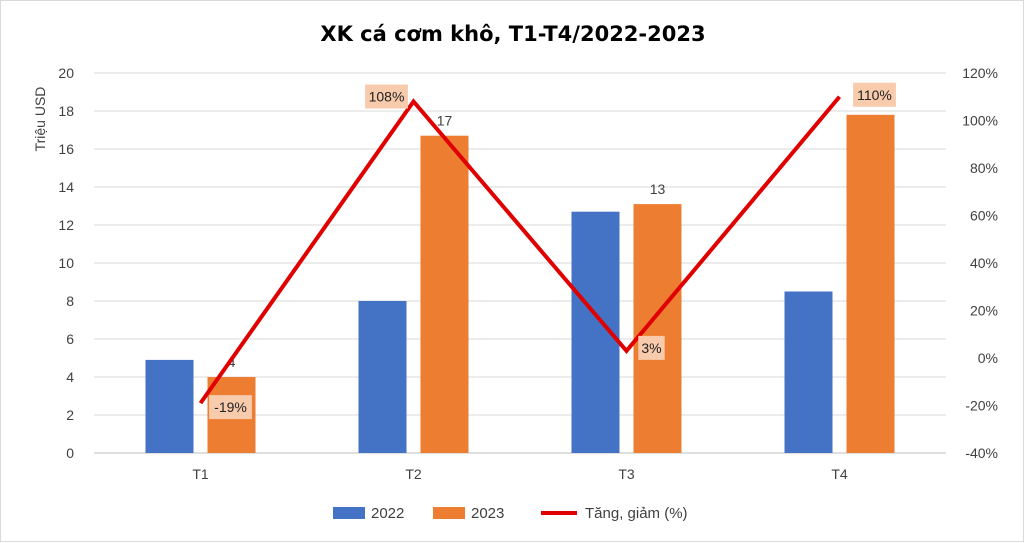  I want to click on legend-label: Tăng, giảm (%), so click(636, 513).